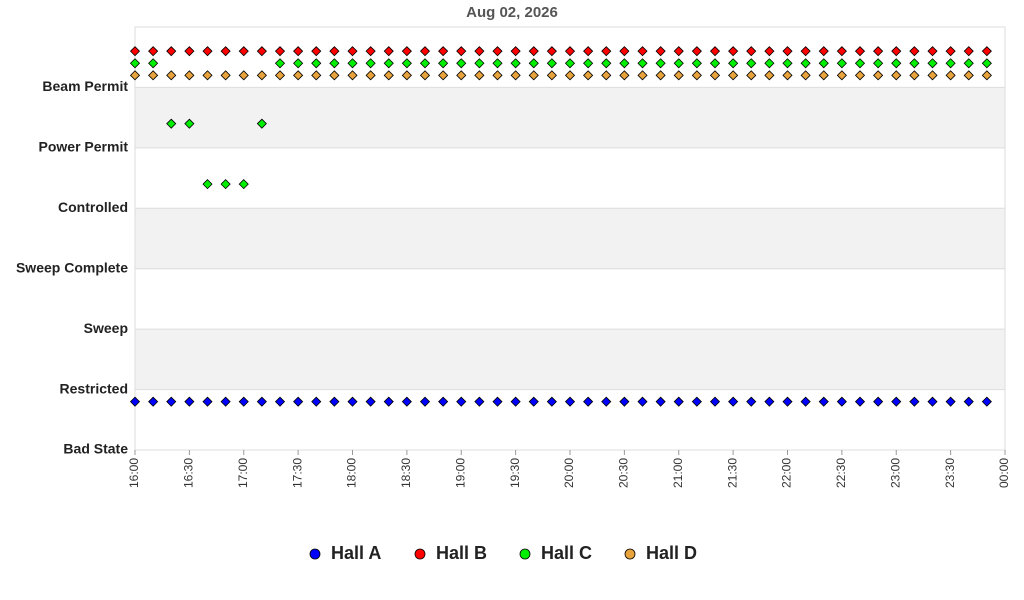 The width and height of the screenshot is (1024, 600). I want to click on y-tick-label: Restricted, so click(94, 388).